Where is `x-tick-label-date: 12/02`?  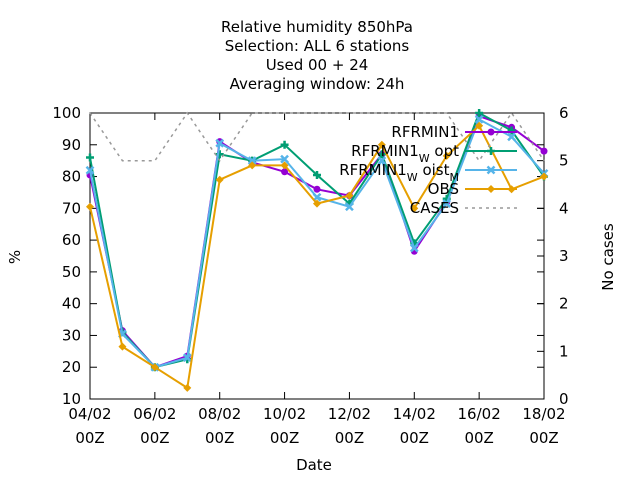 x-tick-label-date: 12/02 is located at coordinates (349, 414).